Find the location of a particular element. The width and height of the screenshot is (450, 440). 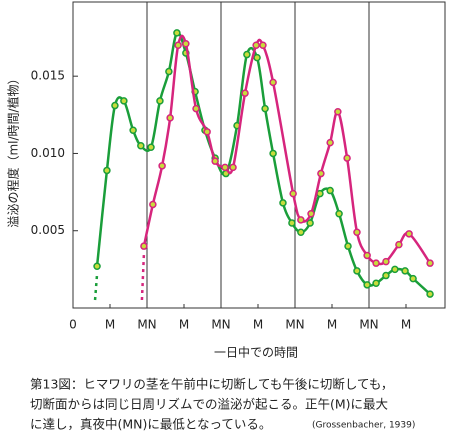

x-tick-label: 0 is located at coordinates (73, 325).